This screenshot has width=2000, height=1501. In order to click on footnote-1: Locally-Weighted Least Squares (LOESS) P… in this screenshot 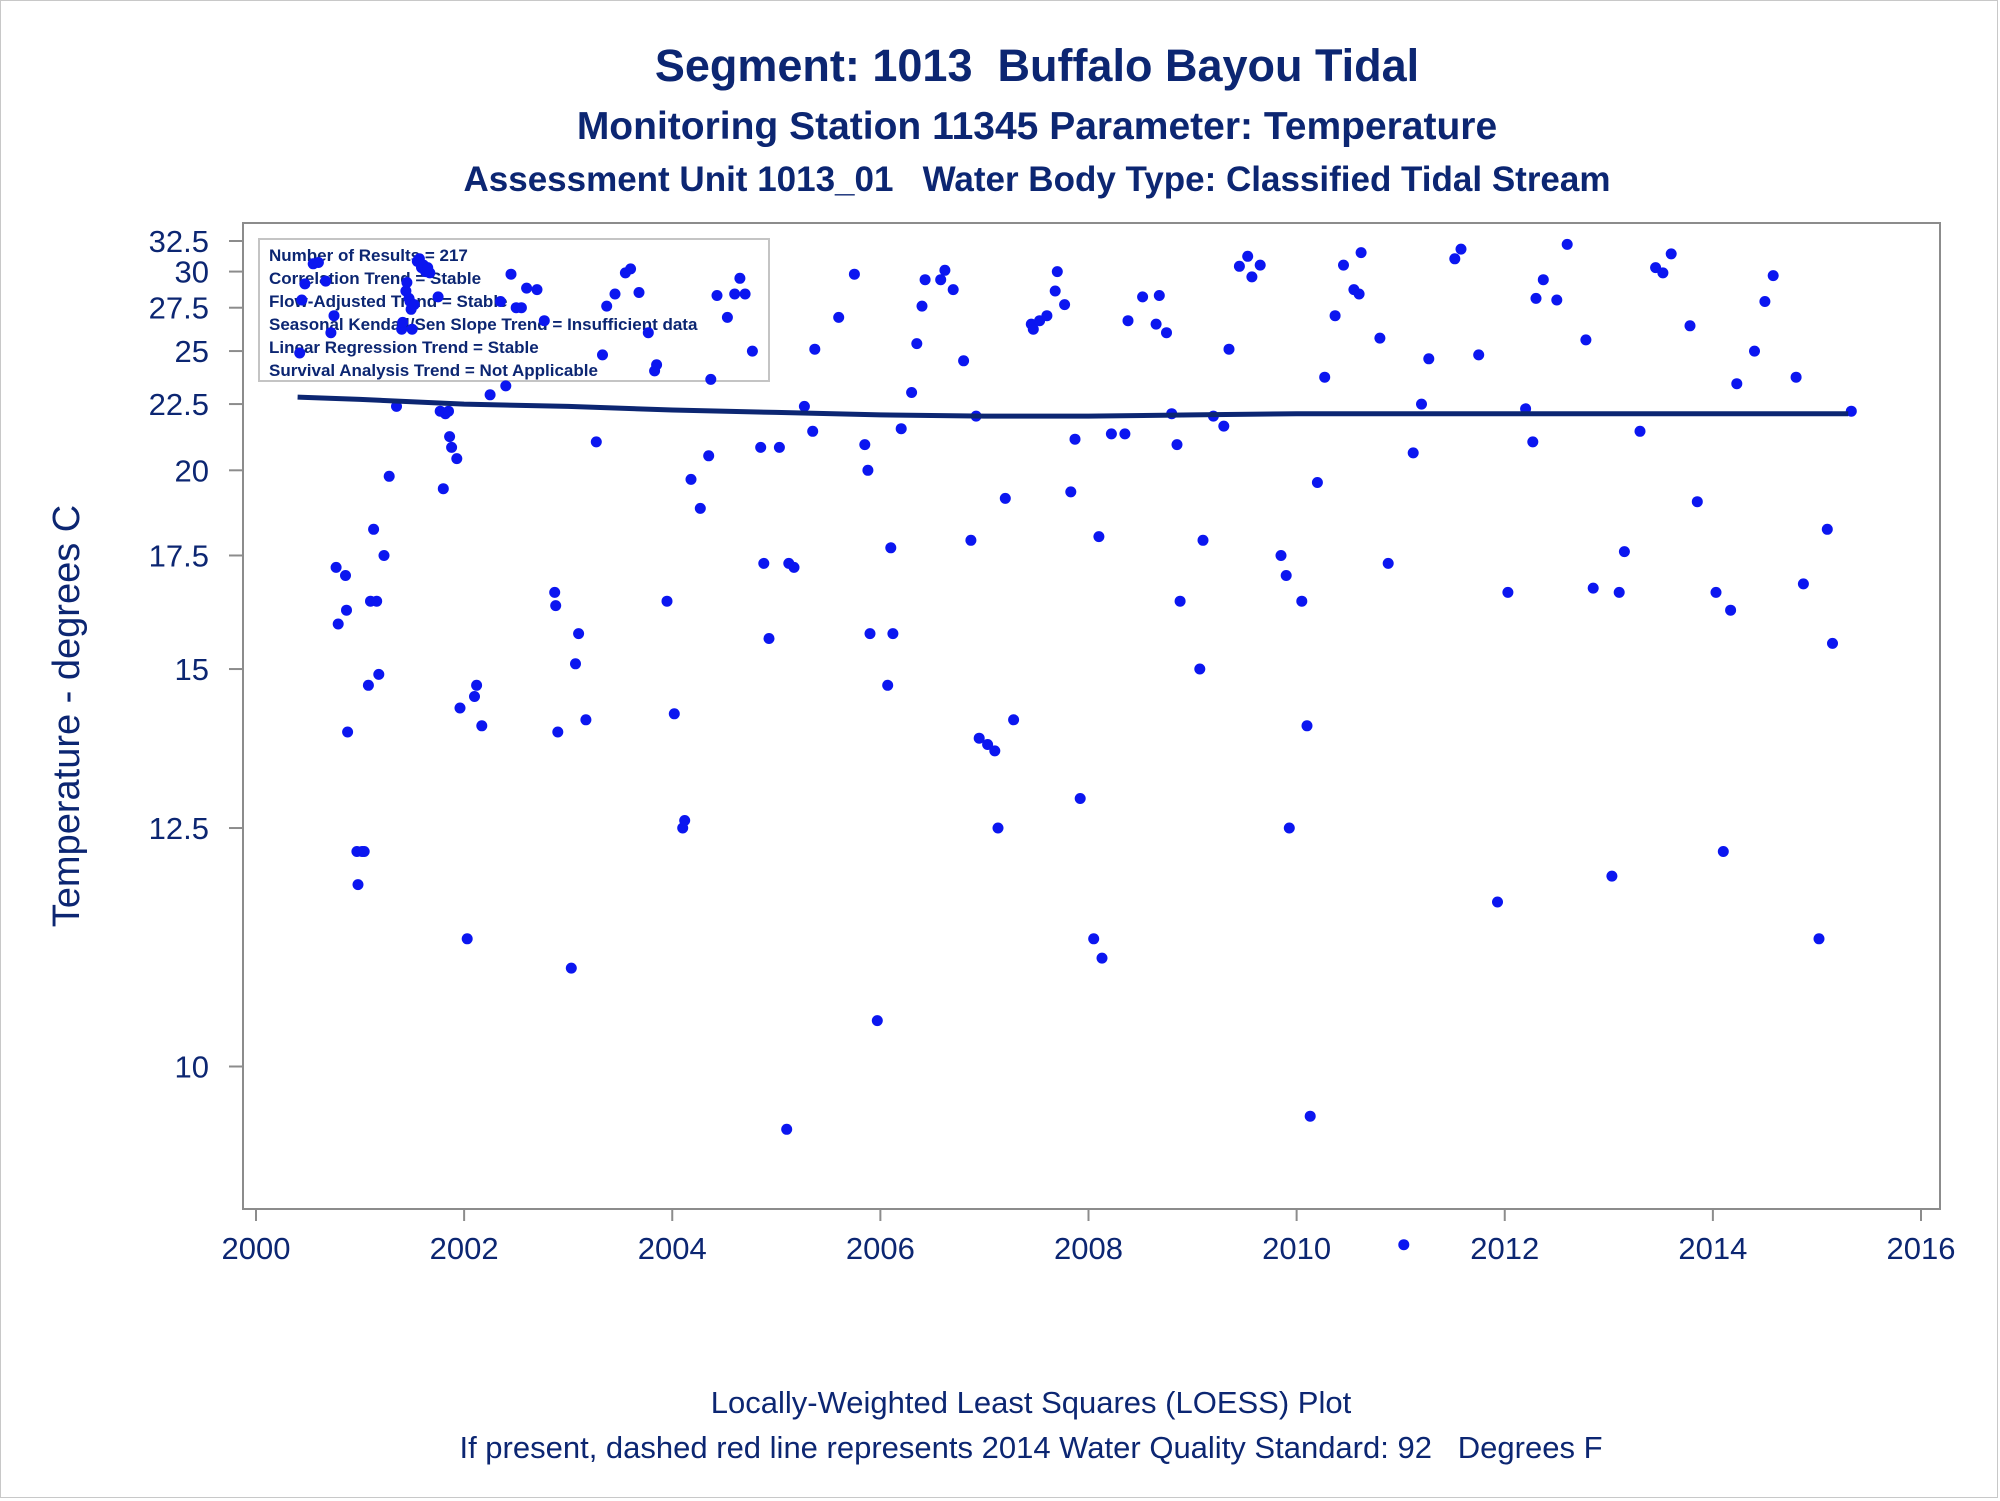, I will do `click(1031, 1402)`.